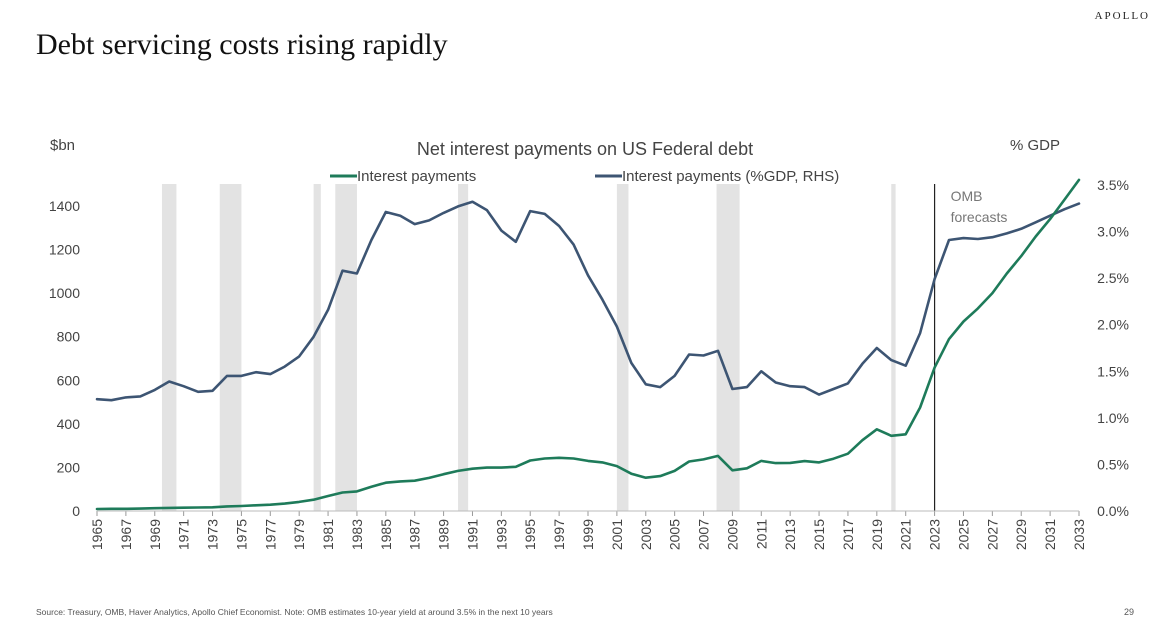 Image resolution: width=1170 pixels, height=633 pixels. I want to click on x-tick-label: 1991, so click(472, 534).